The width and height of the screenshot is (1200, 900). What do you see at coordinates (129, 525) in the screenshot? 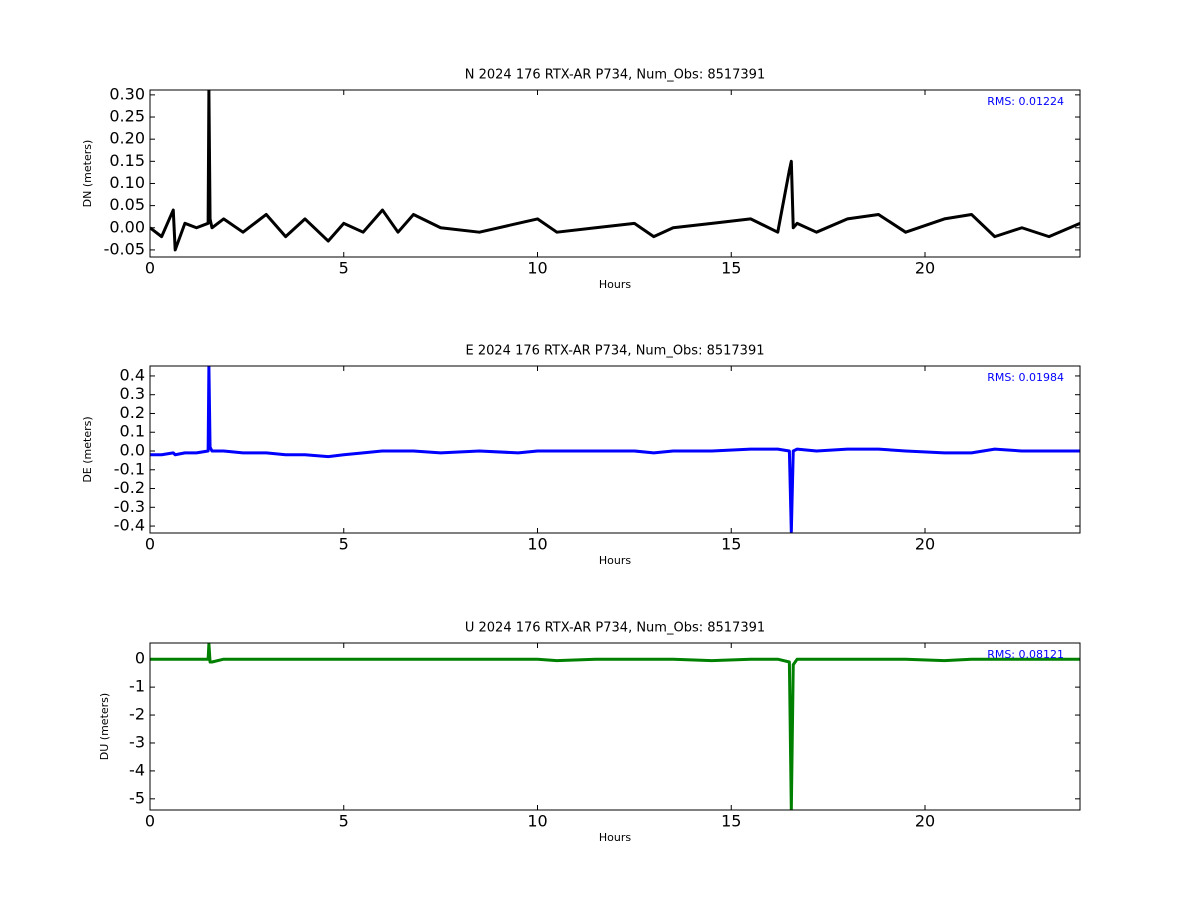
I see `y-tick-label: -0.4` at bounding box center [129, 525].